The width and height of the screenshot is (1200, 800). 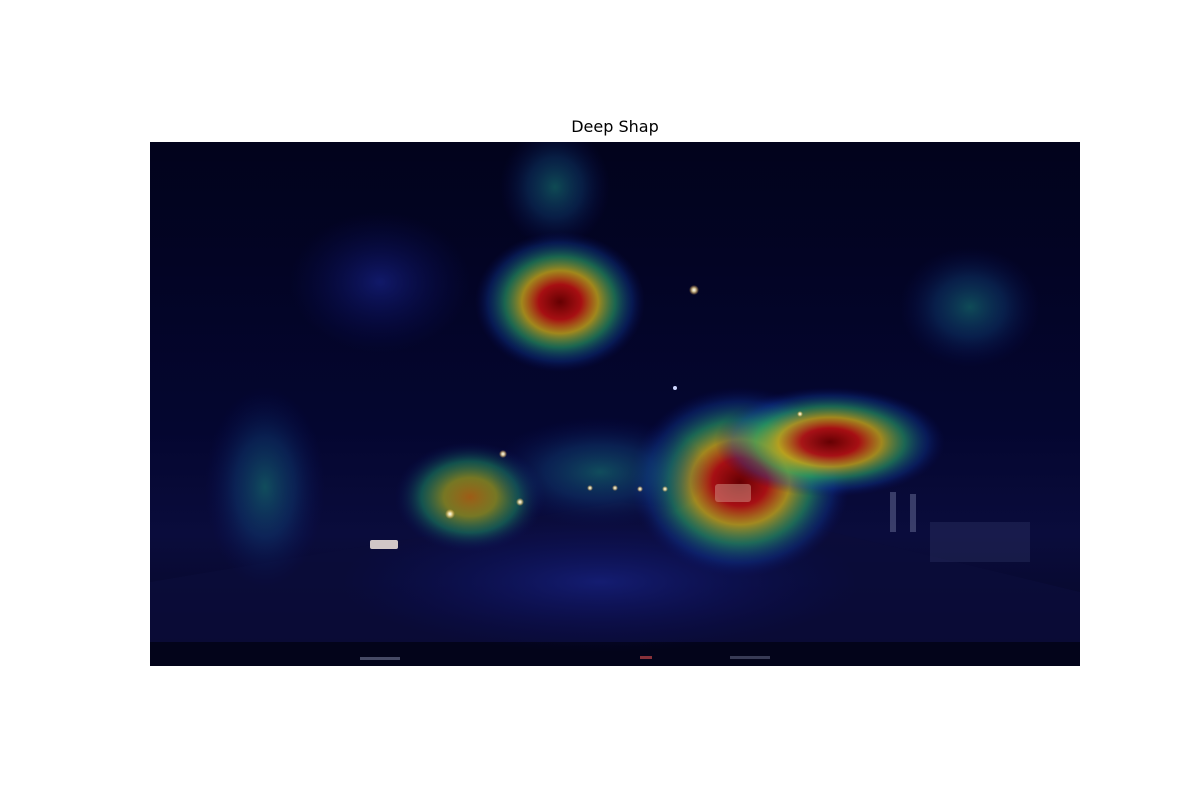 What do you see at coordinates (615, 126) in the screenshot?
I see `plot-title: Deep Shap` at bounding box center [615, 126].